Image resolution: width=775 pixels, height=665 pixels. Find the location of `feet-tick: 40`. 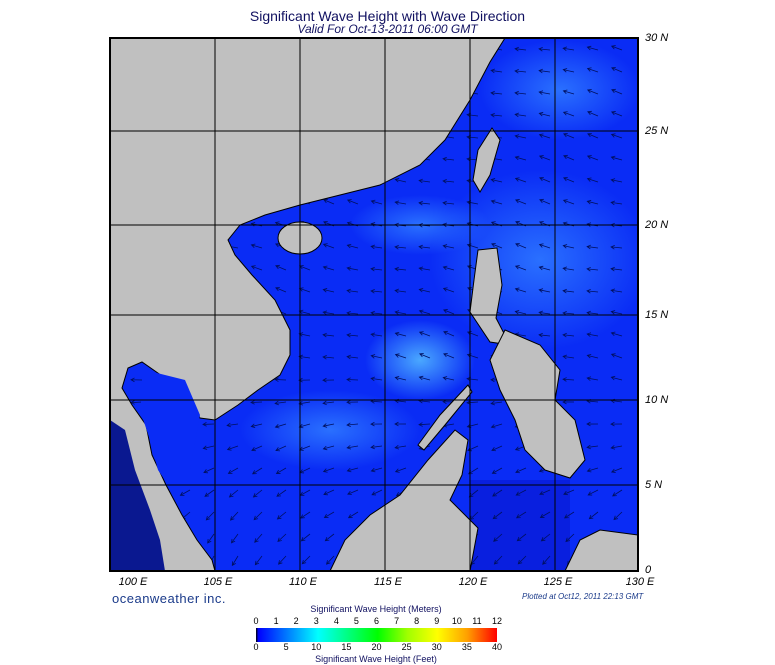

feet-tick: 40 is located at coordinates (496, 647).